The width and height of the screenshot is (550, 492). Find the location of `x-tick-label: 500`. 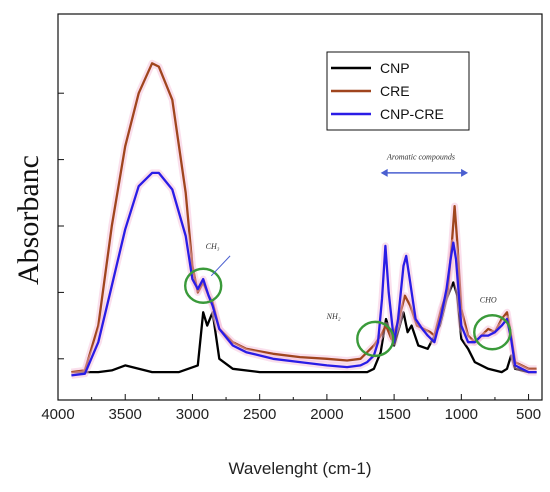

x-tick-label: 500 is located at coordinates (528, 414).